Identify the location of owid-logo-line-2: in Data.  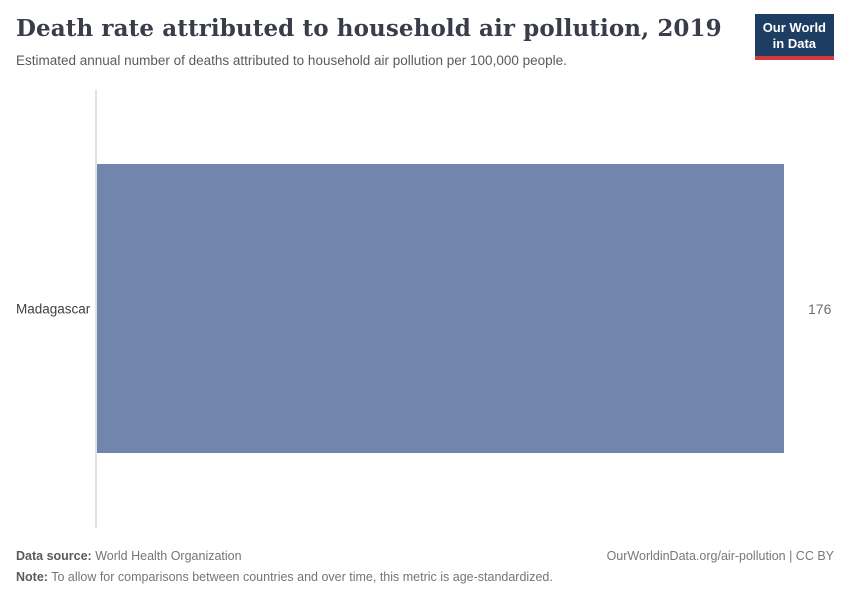
(794, 43).